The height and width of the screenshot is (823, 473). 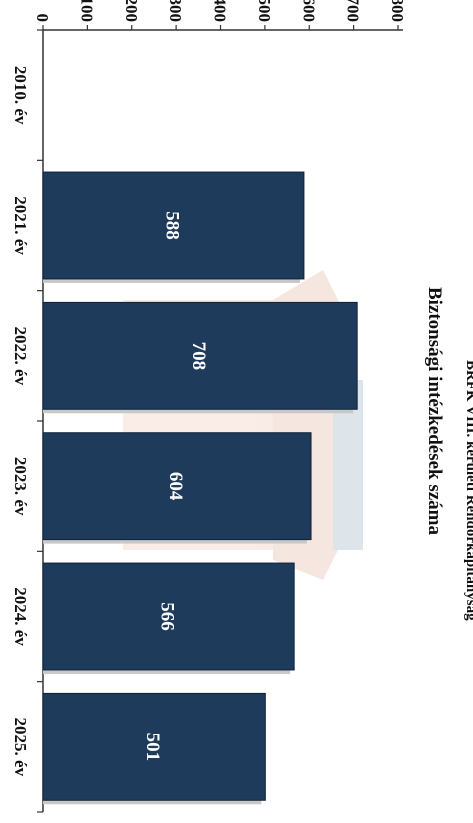 I want to click on y-tick-label: 400, so click(x=220, y=11).